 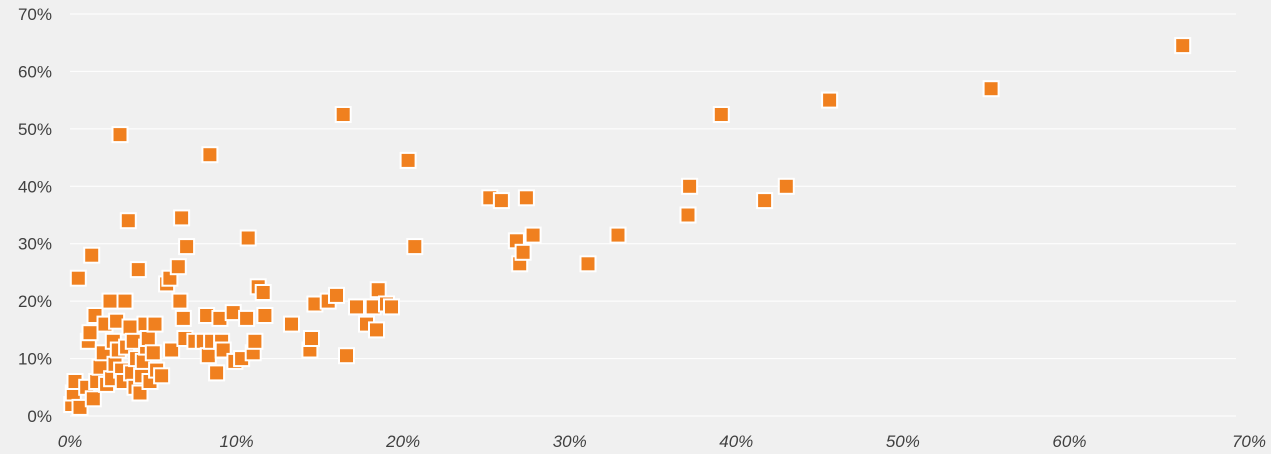 What do you see at coordinates (35, 244) in the screenshot?
I see `y-tick-label: 30%` at bounding box center [35, 244].